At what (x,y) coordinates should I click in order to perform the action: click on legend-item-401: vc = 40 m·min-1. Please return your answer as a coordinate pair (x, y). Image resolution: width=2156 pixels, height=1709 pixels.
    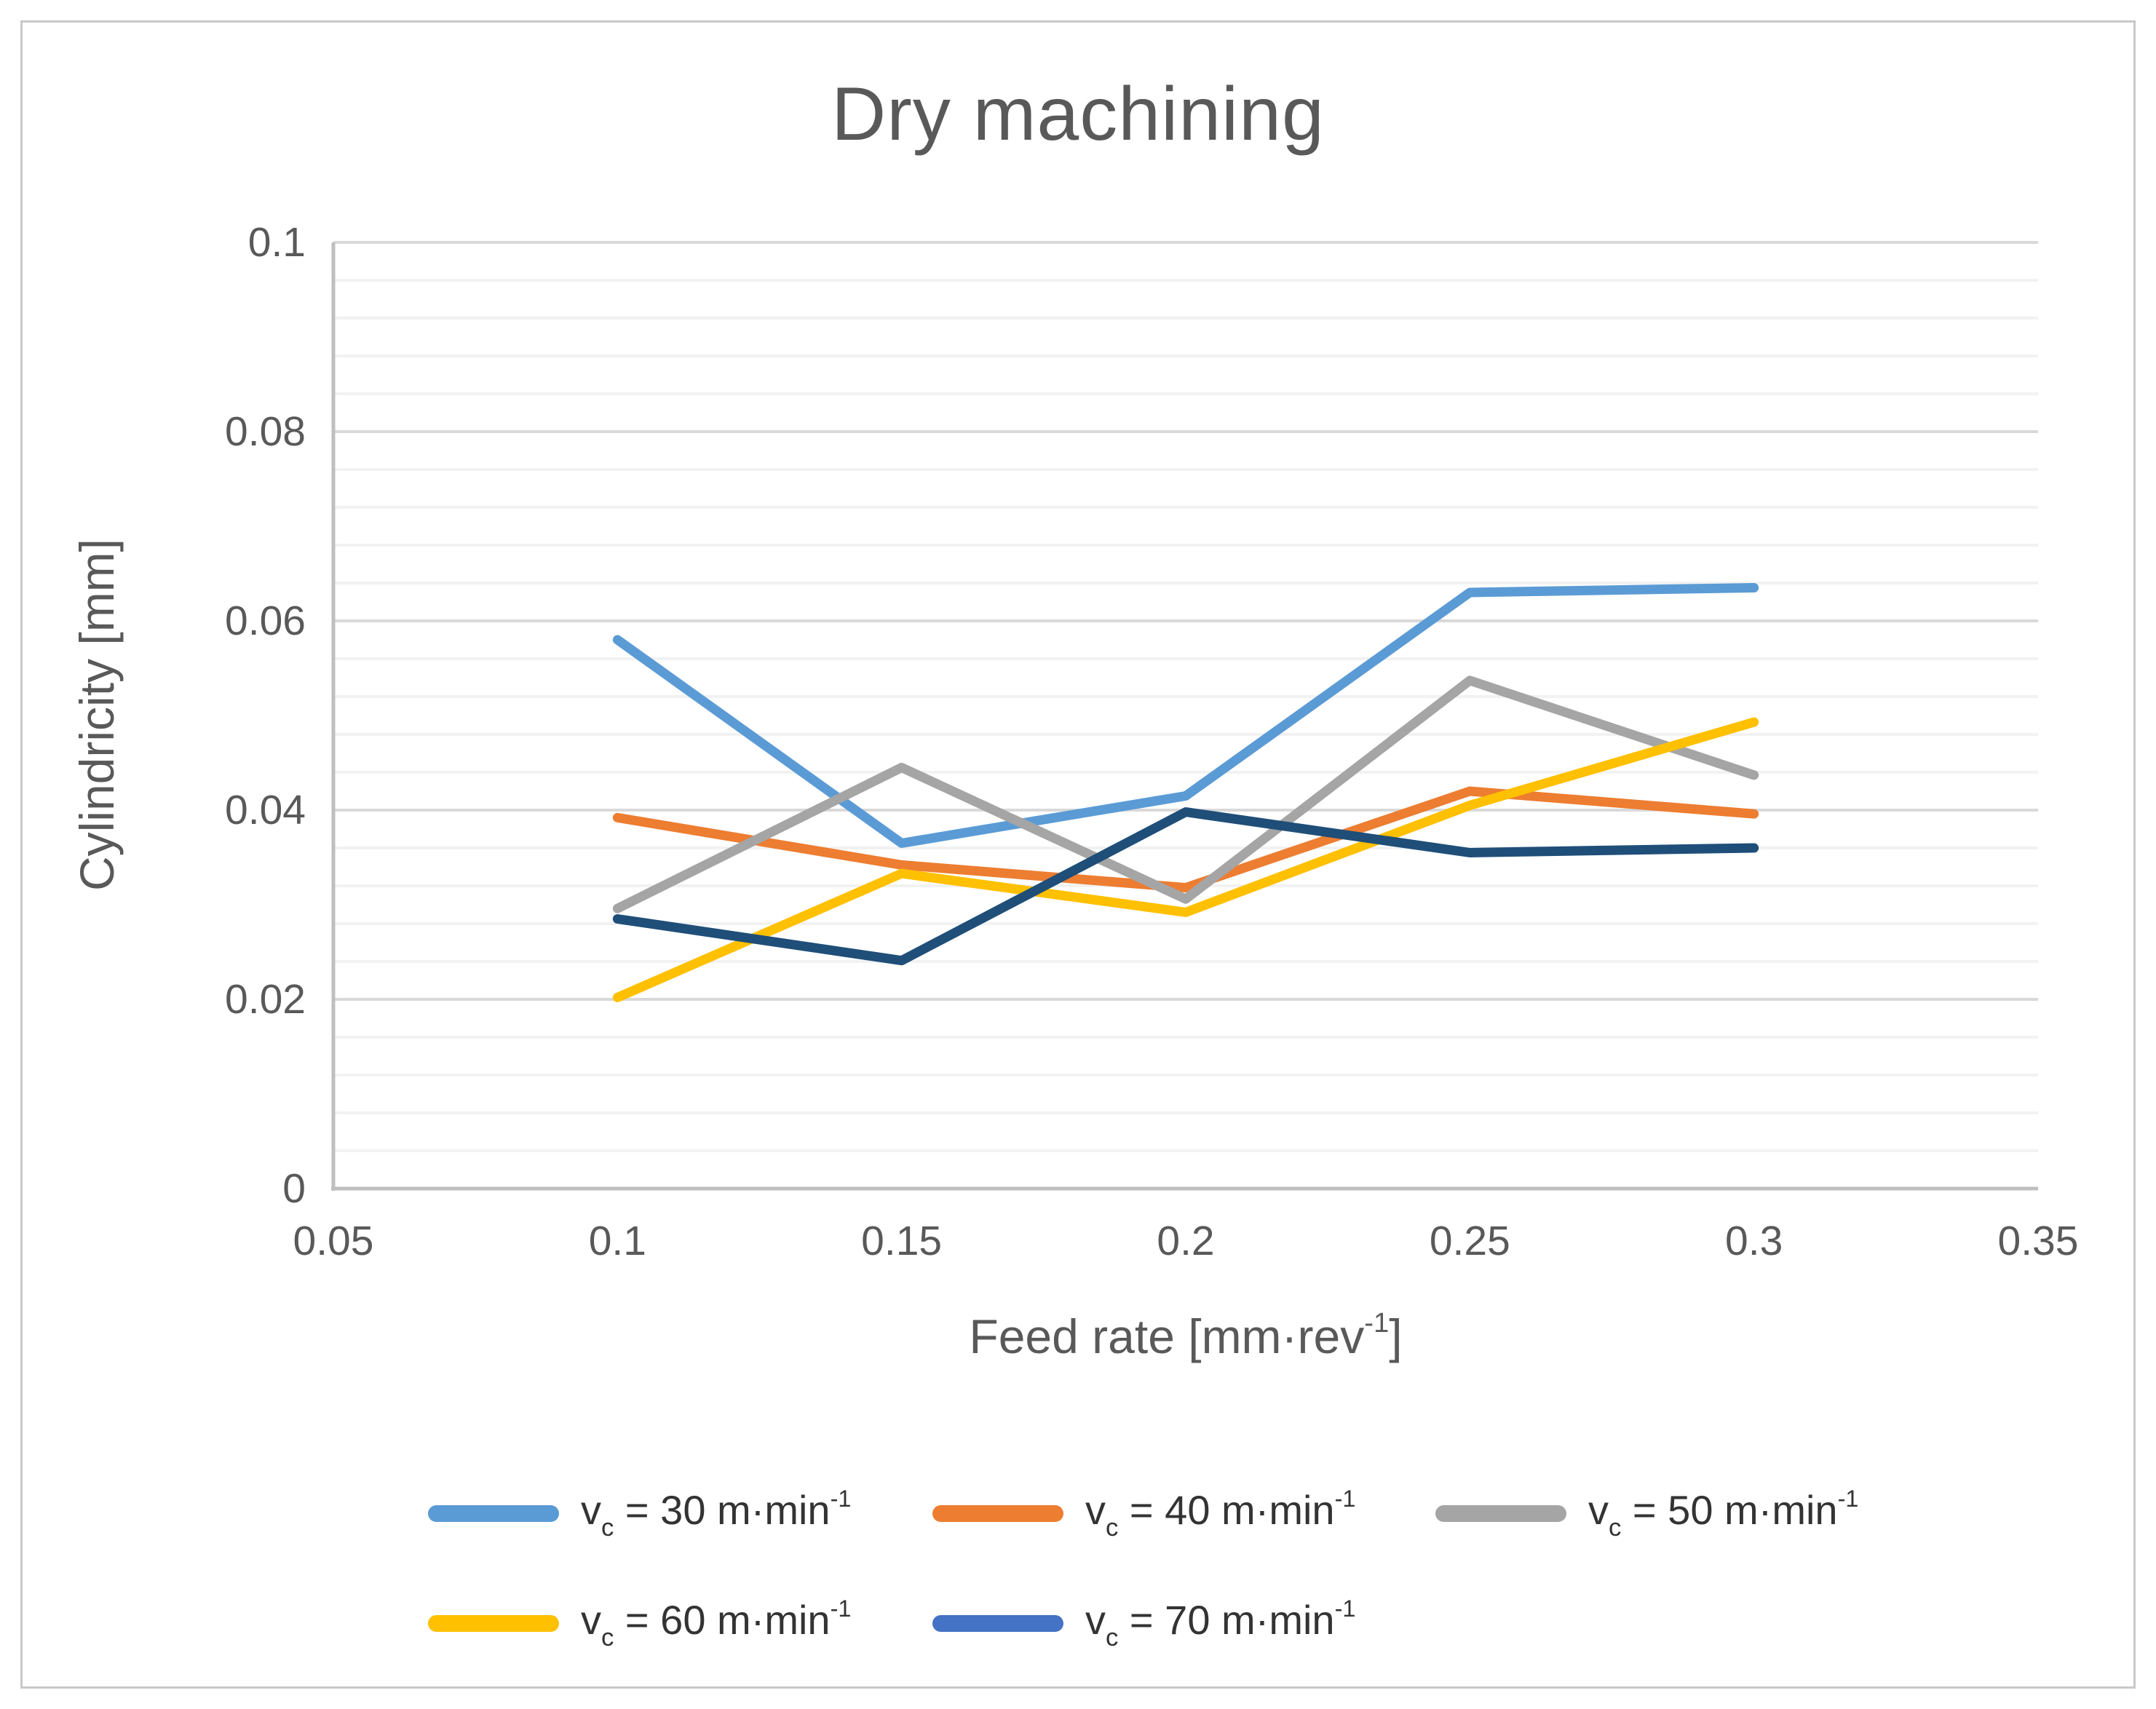
    Looking at the image, I should click on (1144, 1513).